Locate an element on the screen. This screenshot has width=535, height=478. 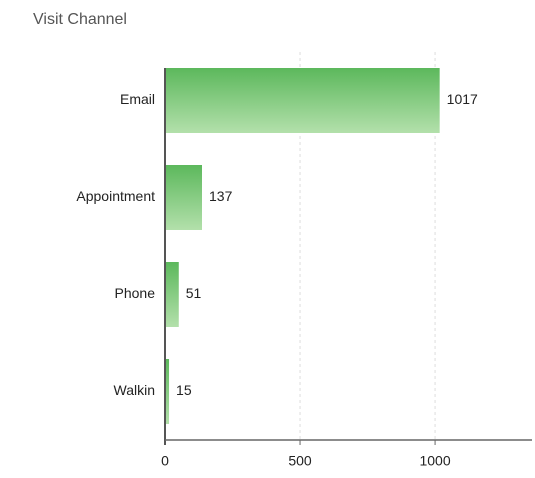
y-tick-label: Email is located at coordinates (137, 99).